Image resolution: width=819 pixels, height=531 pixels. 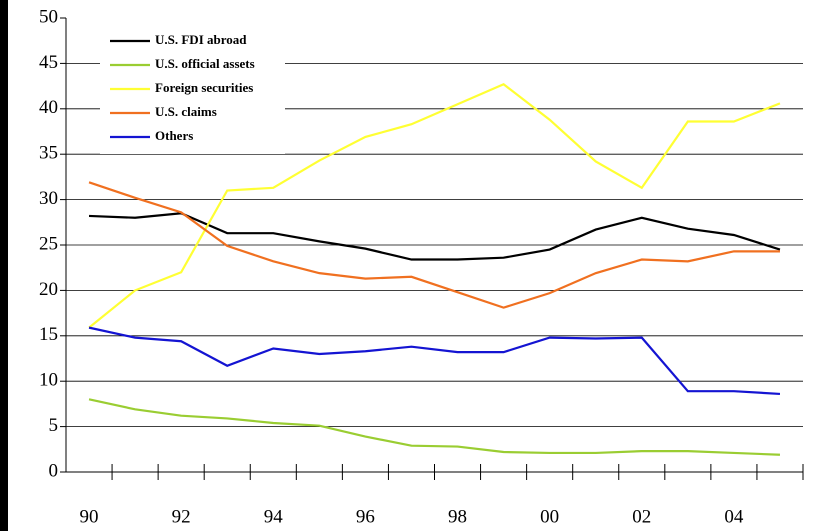 What do you see at coordinates (201, 39) in the screenshot?
I see `legend-label: U.S. FDI abroad` at bounding box center [201, 39].